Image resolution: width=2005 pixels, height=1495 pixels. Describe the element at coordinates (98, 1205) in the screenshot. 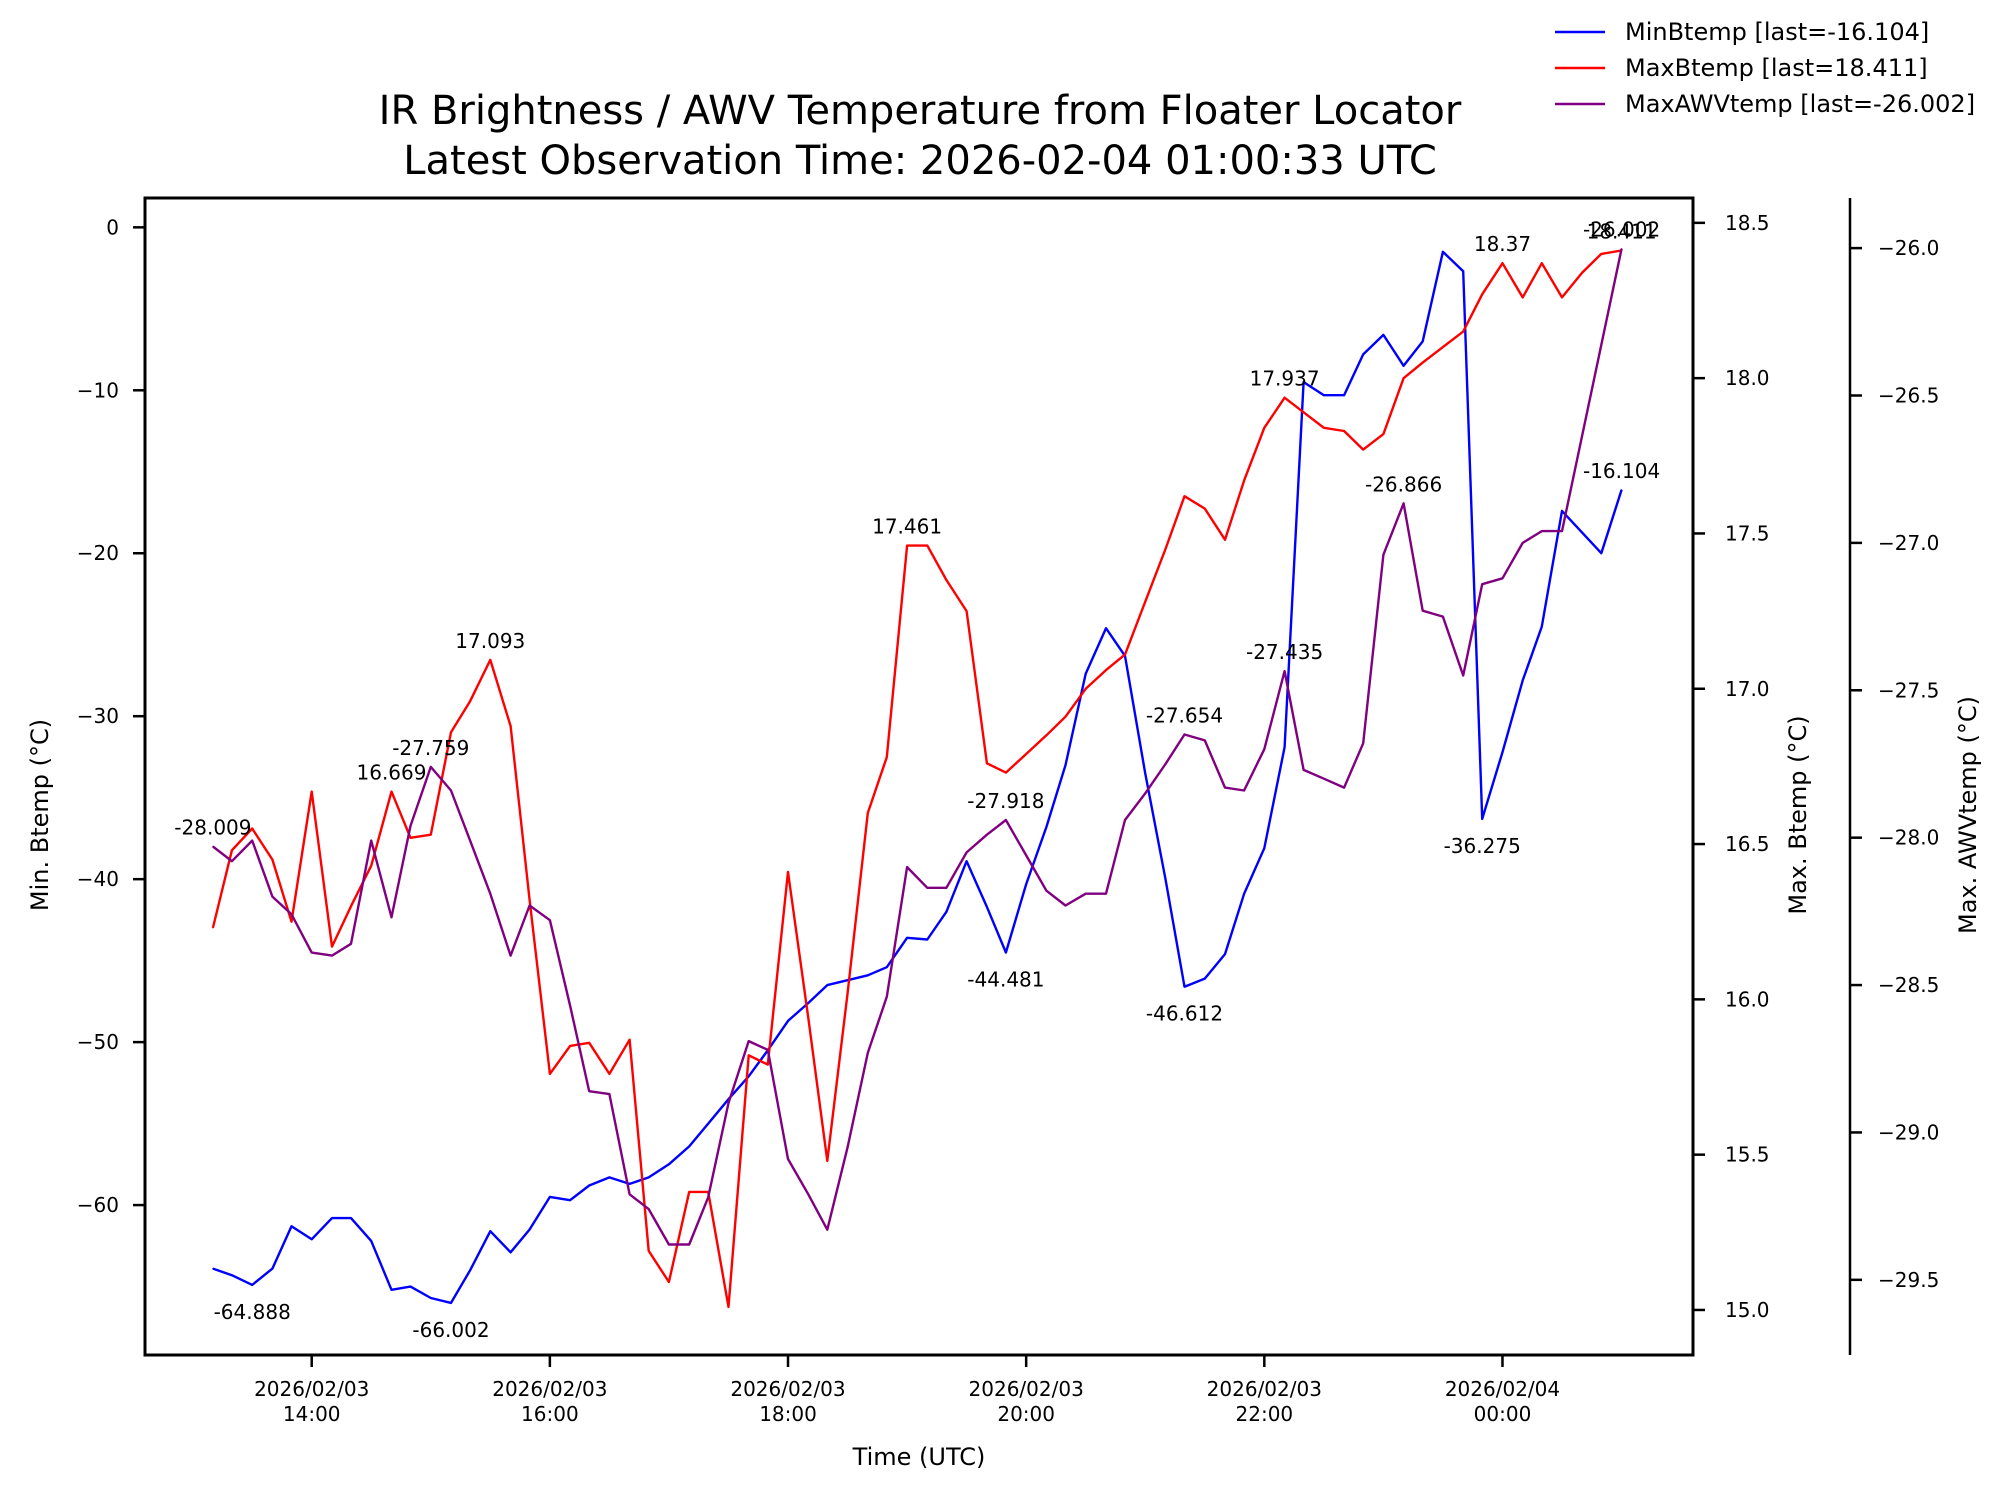

I see `y-left-tick-label: −60` at that location.